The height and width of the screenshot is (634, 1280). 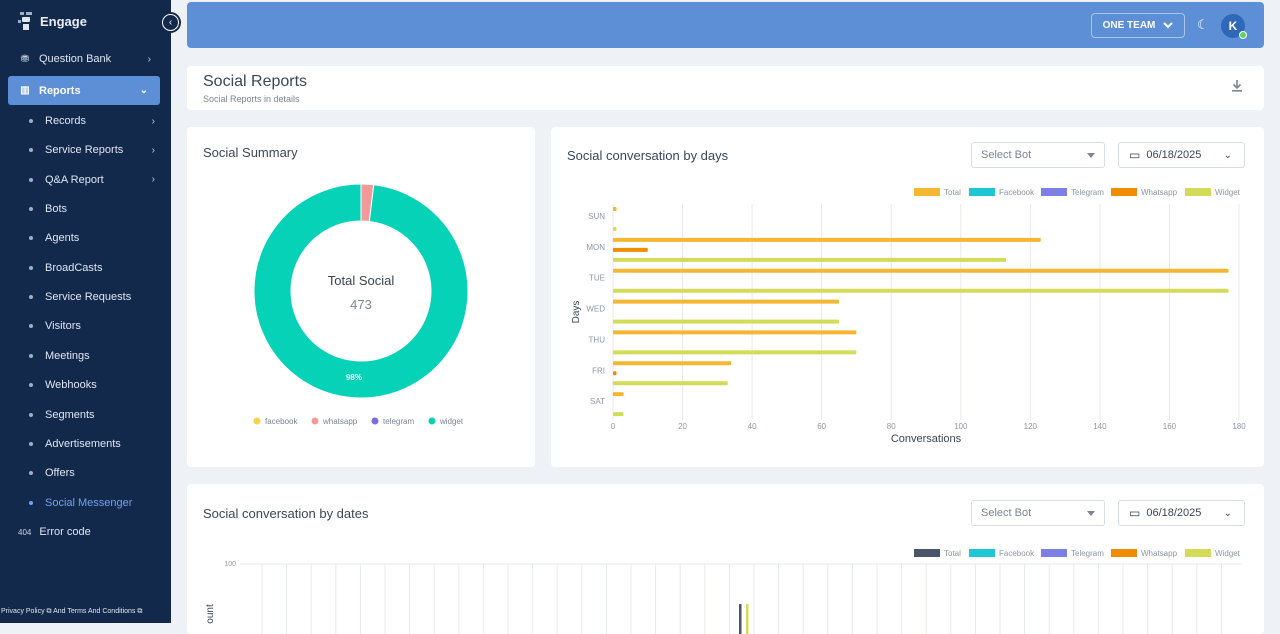 I want to click on sidebar-subitem-visitors: Visitors, so click(x=85, y=326).